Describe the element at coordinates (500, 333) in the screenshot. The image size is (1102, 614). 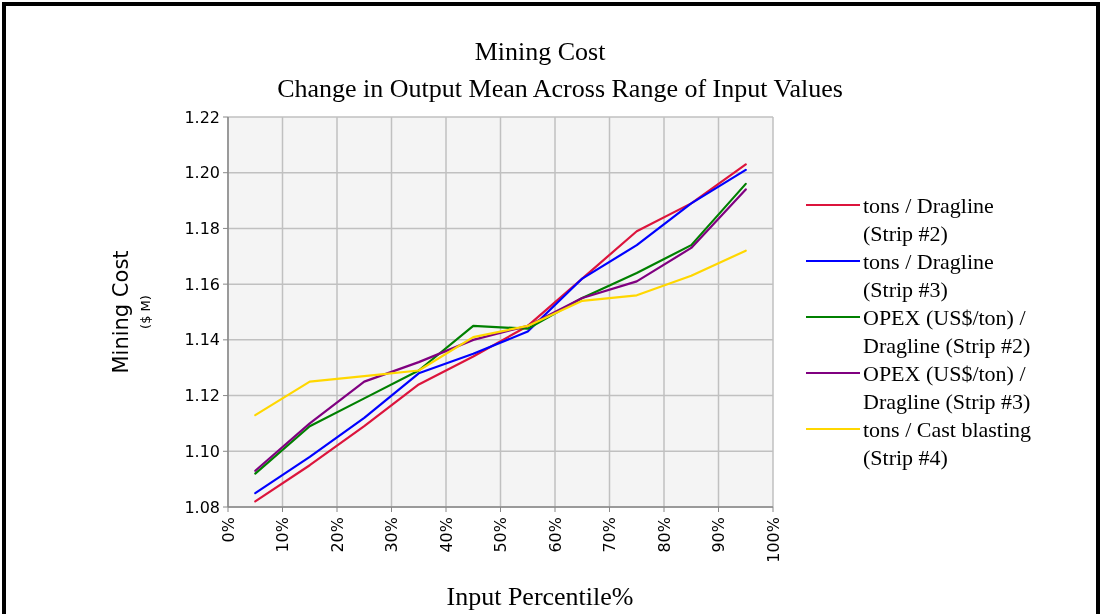
I see `line-series` at that location.